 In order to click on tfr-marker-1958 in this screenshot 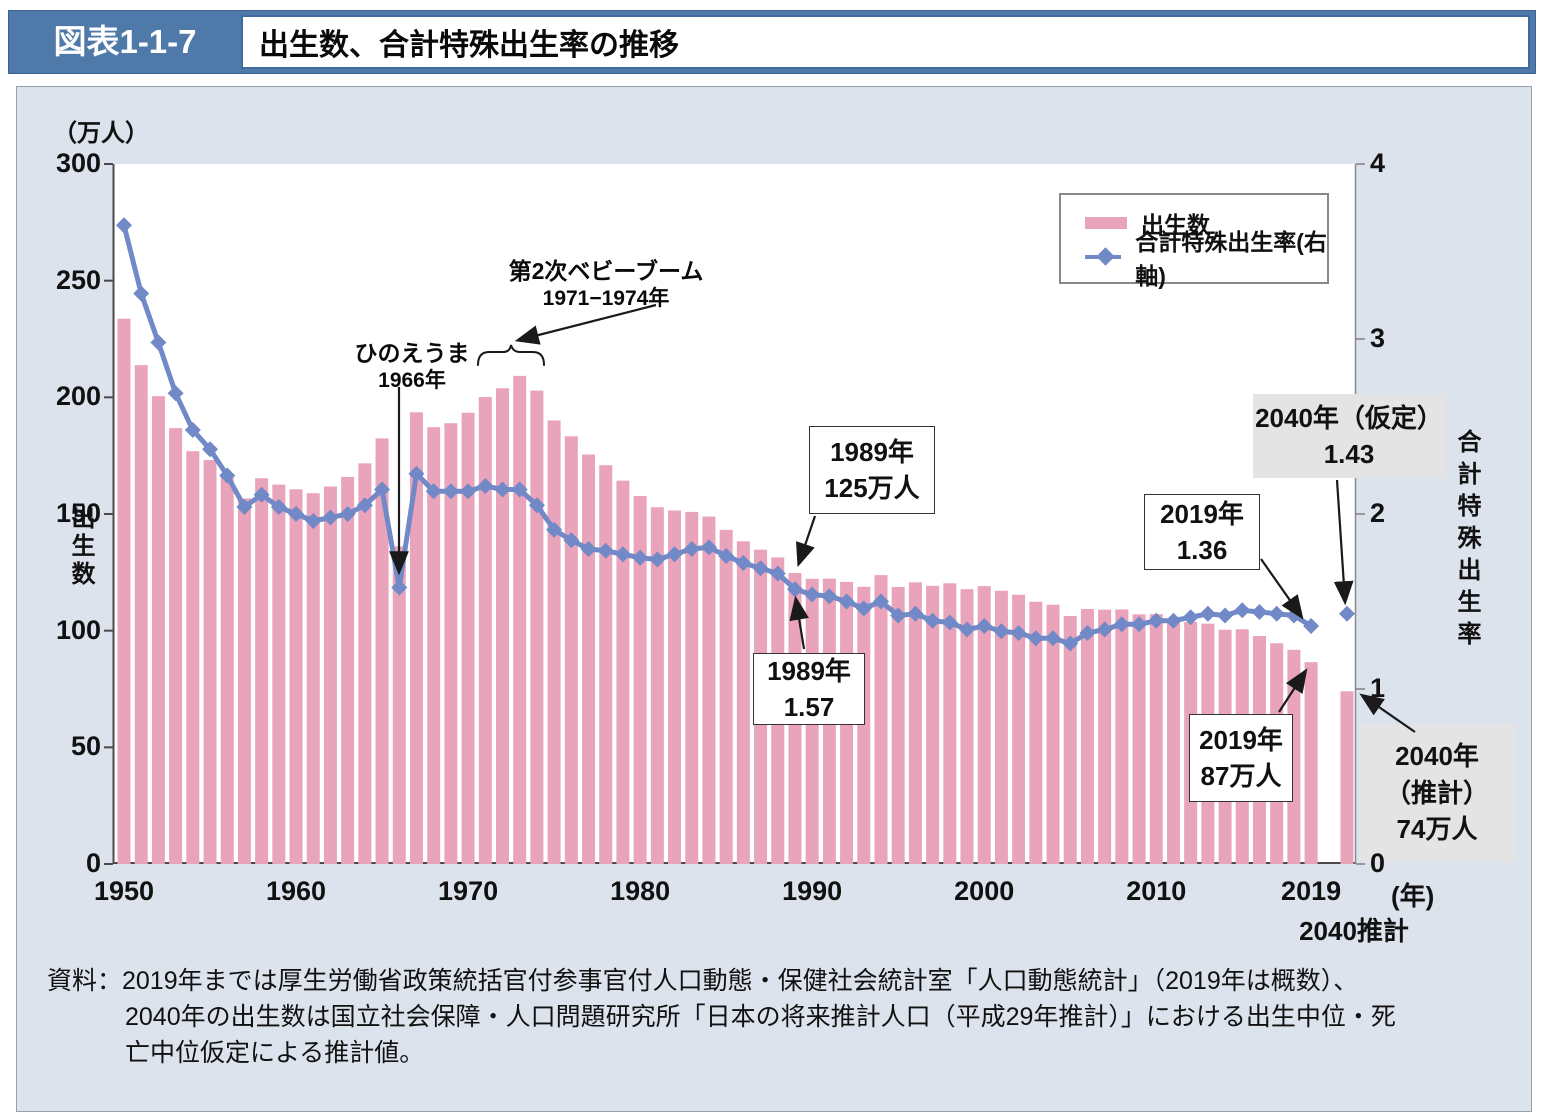, I will do `click(261, 494)`.